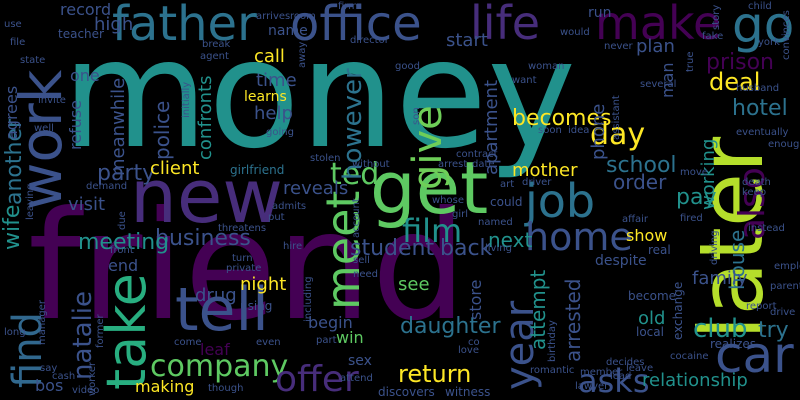 The height and width of the screenshot is (400, 800). Describe the element at coordinates (64, 376) in the screenshot. I see `word-cash: cash` at that location.